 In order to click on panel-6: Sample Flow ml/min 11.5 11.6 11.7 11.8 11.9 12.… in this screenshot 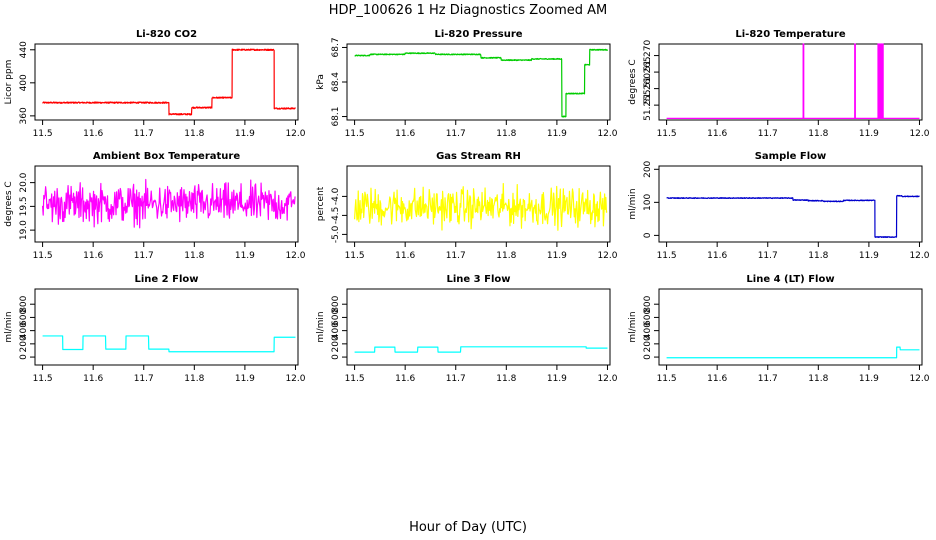, I will do `click(779, 206)`.